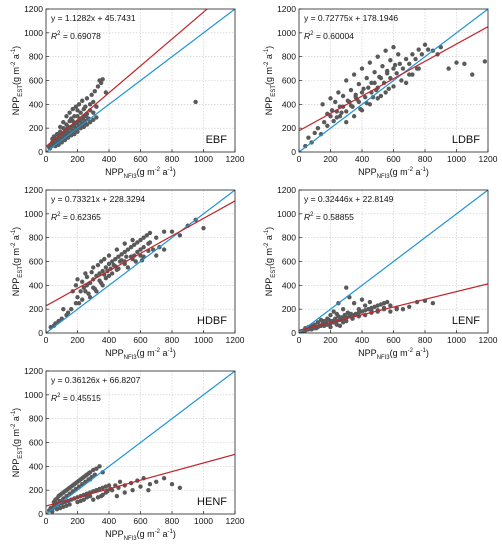 The width and height of the screenshot is (502, 550). Describe the element at coordinates (76, 36) in the screenshot. I see `r-squared: R2 = 0.69078` at that location.